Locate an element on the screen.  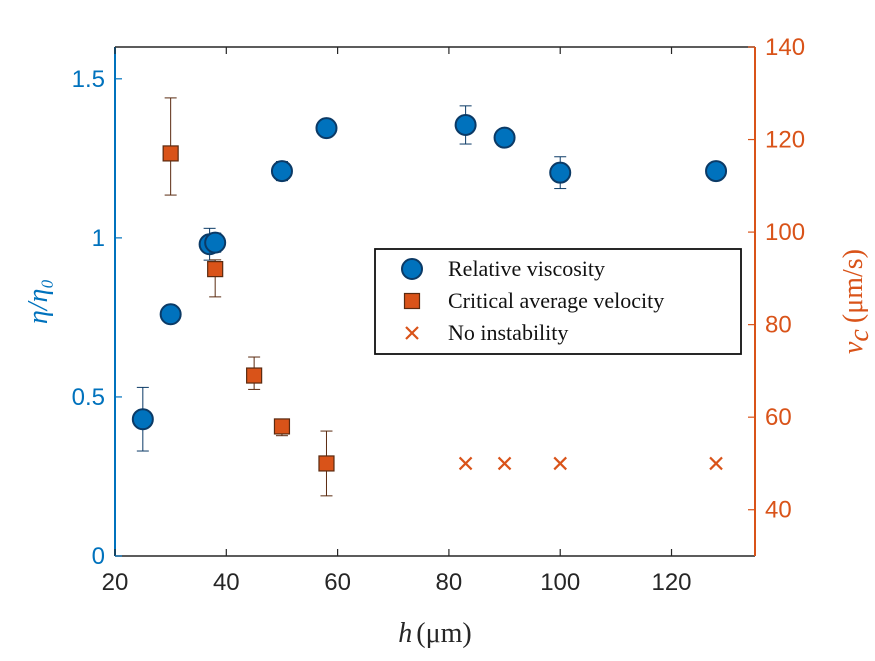
right-y-axis-label-symbol: v is located at coordinates (853, 347).